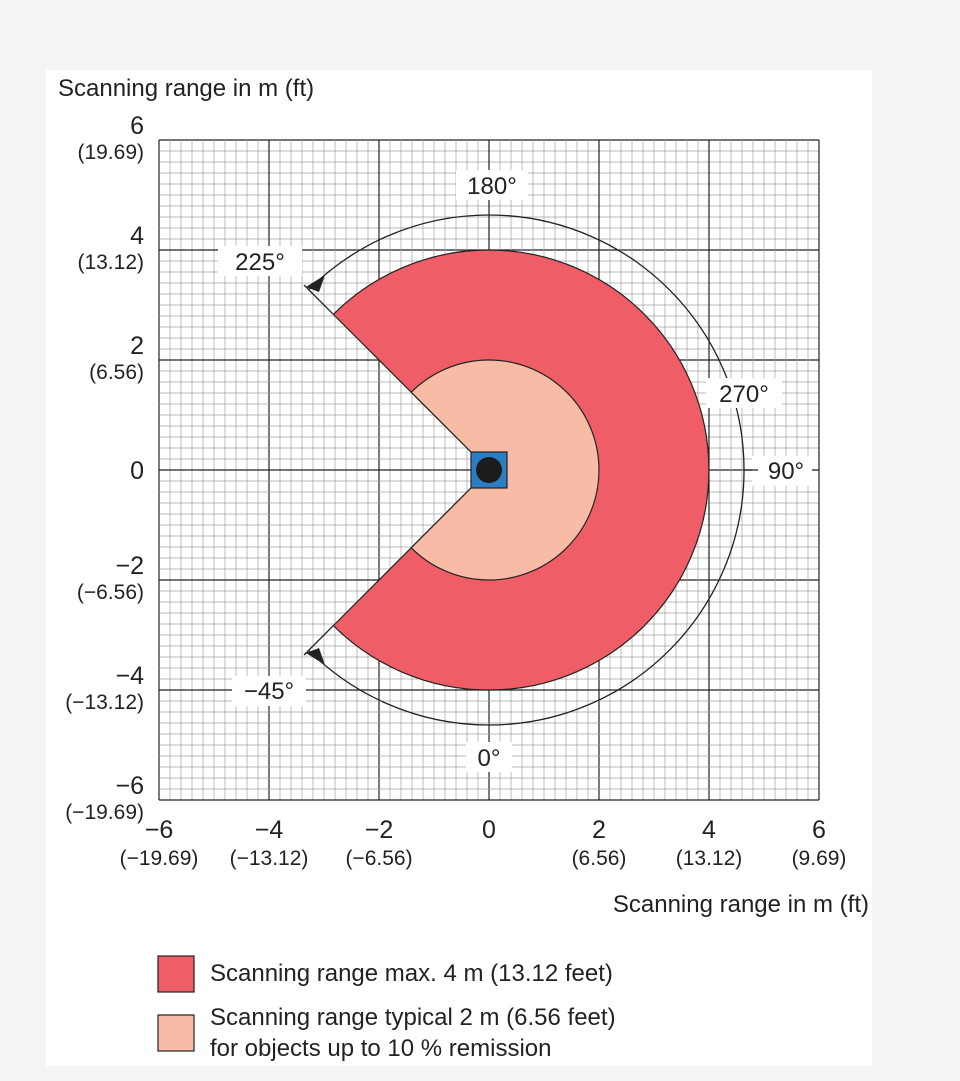 This screenshot has width=960, height=1081. I want to click on y-tick-label-ft: (13.12), so click(110, 262).